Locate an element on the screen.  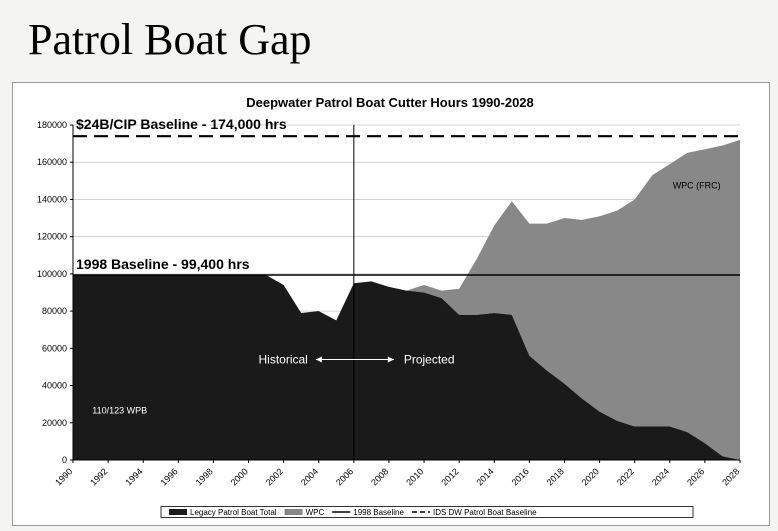
x-tick-label-5: 2000 is located at coordinates (239, 476).